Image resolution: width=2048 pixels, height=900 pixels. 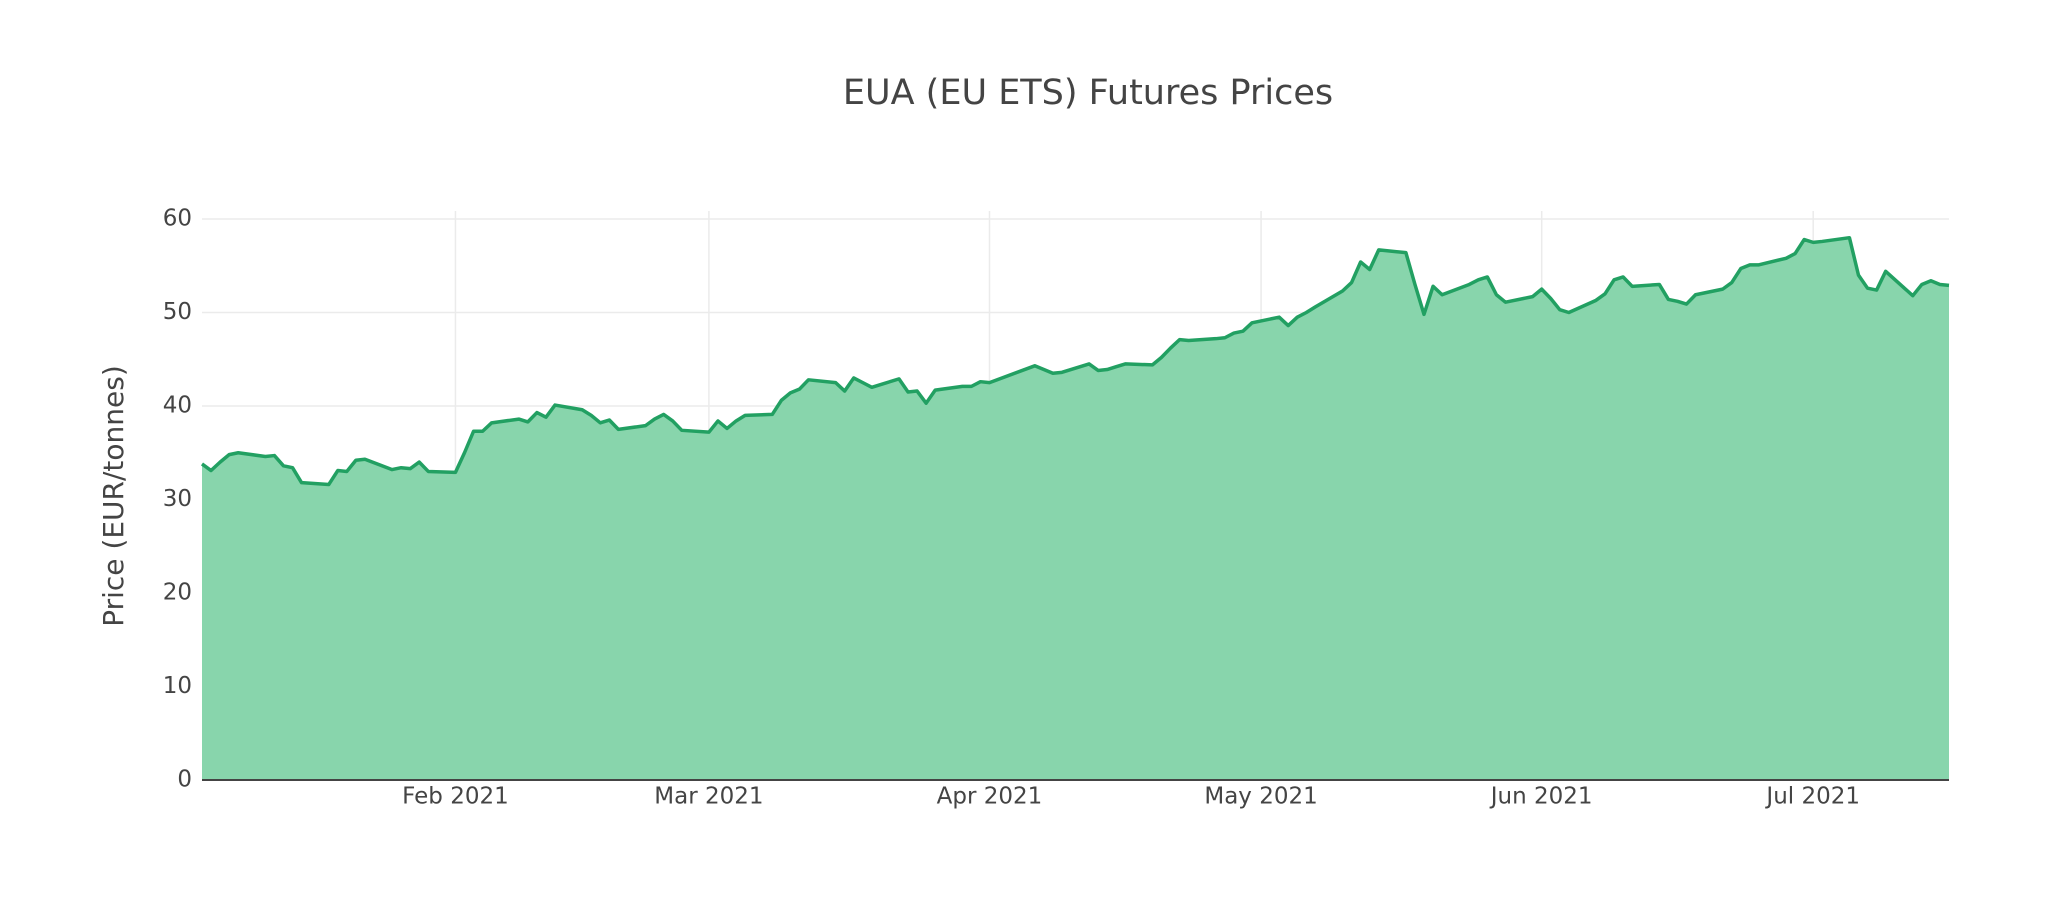 I want to click on y-tick-label: 40, so click(x=177, y=406).